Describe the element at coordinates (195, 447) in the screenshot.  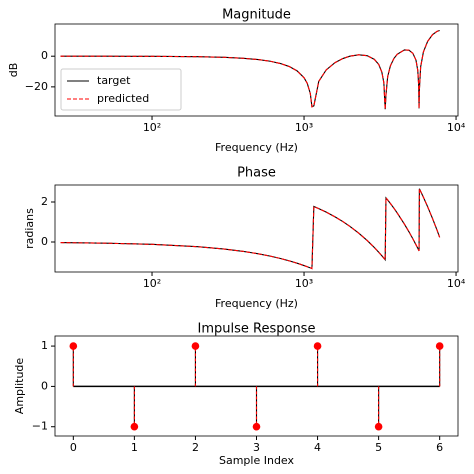
I see `x-tick-label: 2` at that location.